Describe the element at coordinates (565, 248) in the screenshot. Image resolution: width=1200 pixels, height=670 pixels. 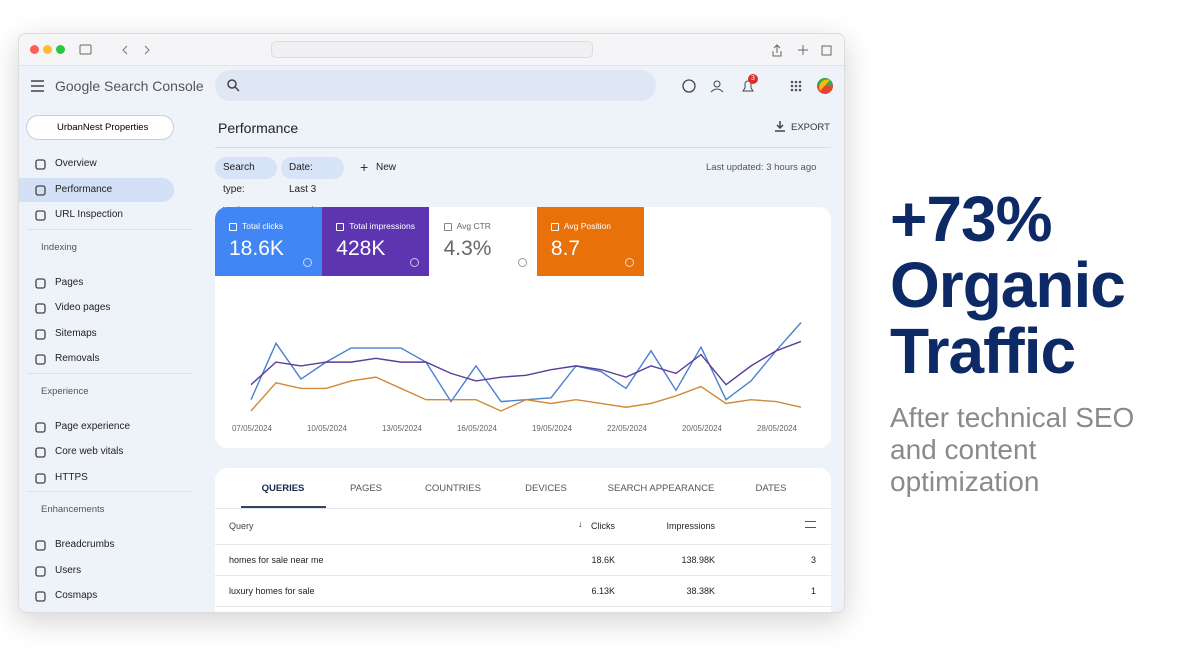
I see `metric-value: 8.7` at that location.